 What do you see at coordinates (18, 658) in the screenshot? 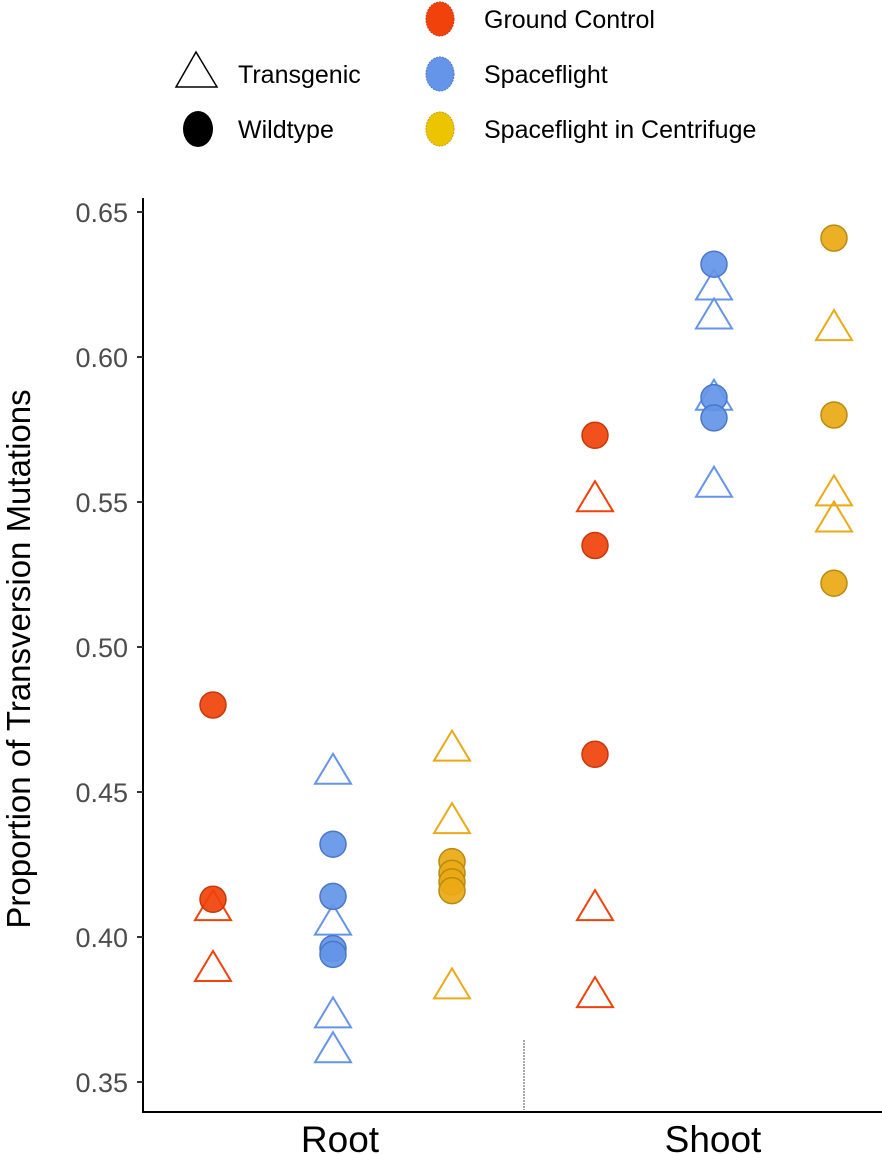
I see `y-axis-title: Proportion of Transversion Mutations` at bounding box center [18, 658].